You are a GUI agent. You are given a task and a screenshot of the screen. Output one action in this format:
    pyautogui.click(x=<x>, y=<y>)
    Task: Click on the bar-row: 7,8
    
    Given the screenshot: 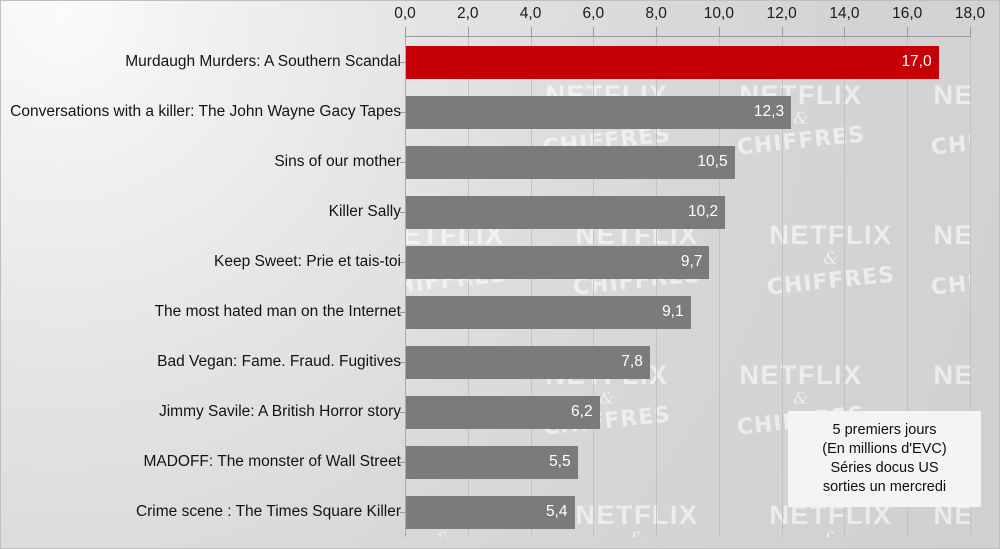 What is the action you would take?
    pyautogui.click(x=525, y=362)
    